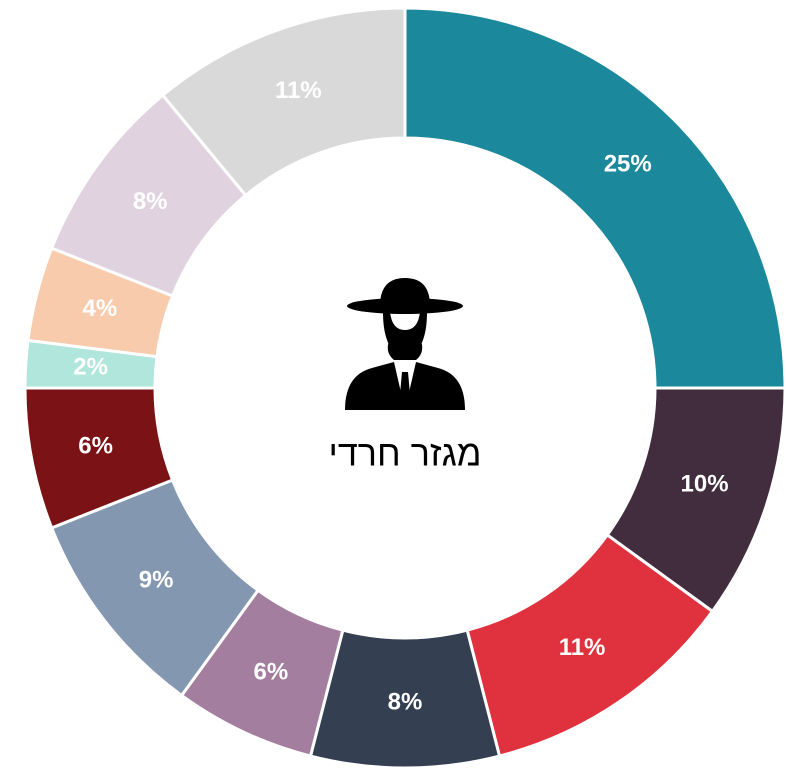  Describe the element at coordinates (156, 579) in the screenshot. I see `value-label: 9%` at that location.